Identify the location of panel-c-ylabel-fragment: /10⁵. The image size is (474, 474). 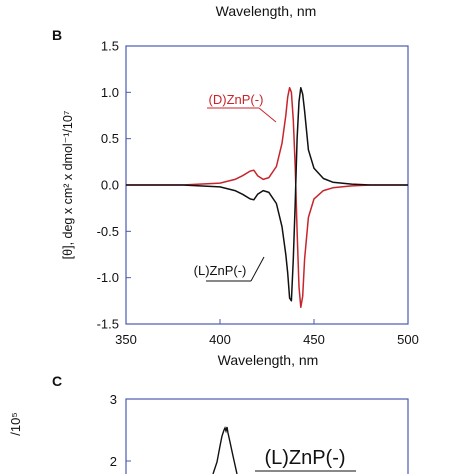
(15, 423).